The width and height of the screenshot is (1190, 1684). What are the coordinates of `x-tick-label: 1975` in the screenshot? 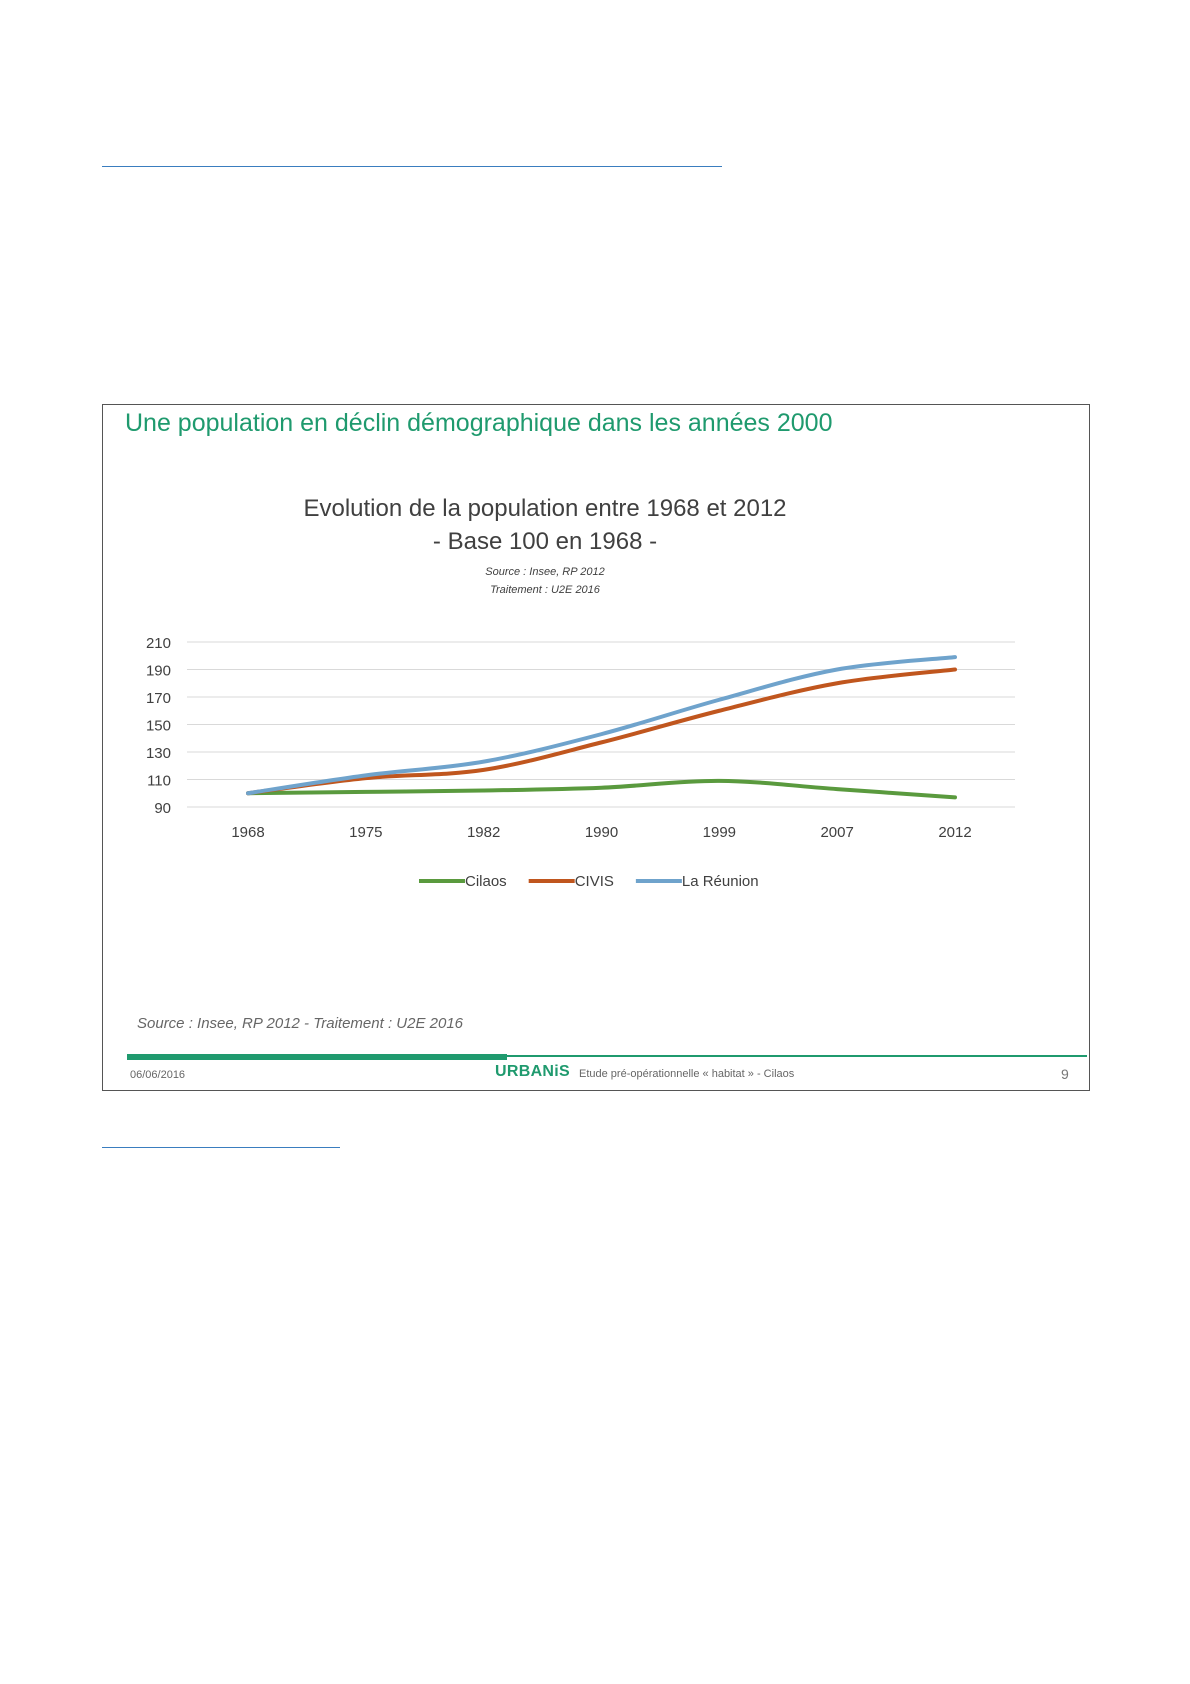 It's located at (365, 832).